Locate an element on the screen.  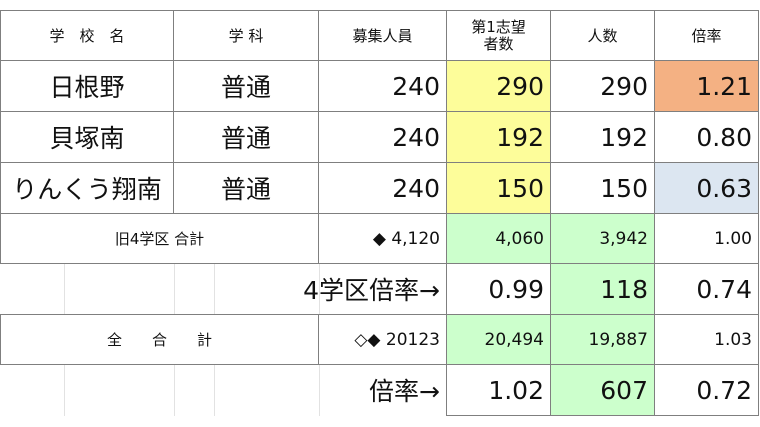
first-choice: 150 is located at coordinates (498, 188).